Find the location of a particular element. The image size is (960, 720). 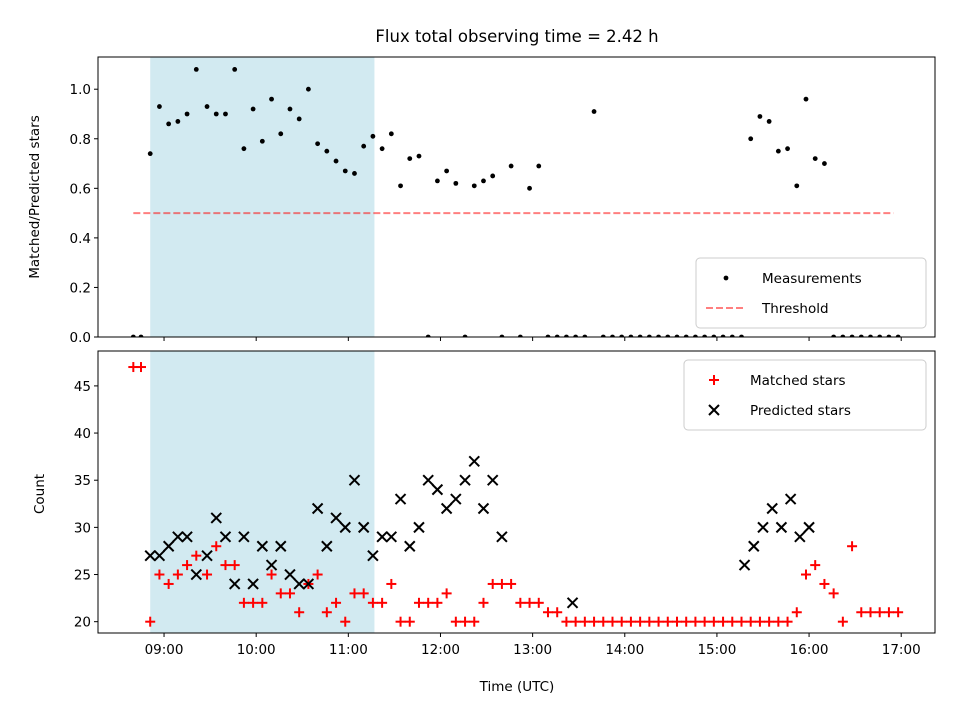

chart-title: Flux total observing time = 2.42 h is located at coordinates (516, 36).